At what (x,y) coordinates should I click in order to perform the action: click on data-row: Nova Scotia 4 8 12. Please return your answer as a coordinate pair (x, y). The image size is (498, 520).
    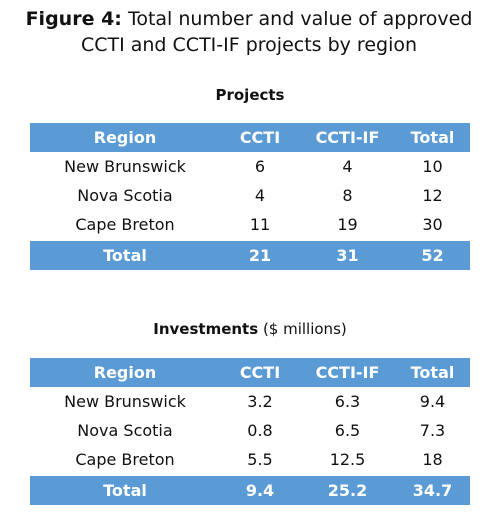
    Looking at the image, I should click on (250, 195).